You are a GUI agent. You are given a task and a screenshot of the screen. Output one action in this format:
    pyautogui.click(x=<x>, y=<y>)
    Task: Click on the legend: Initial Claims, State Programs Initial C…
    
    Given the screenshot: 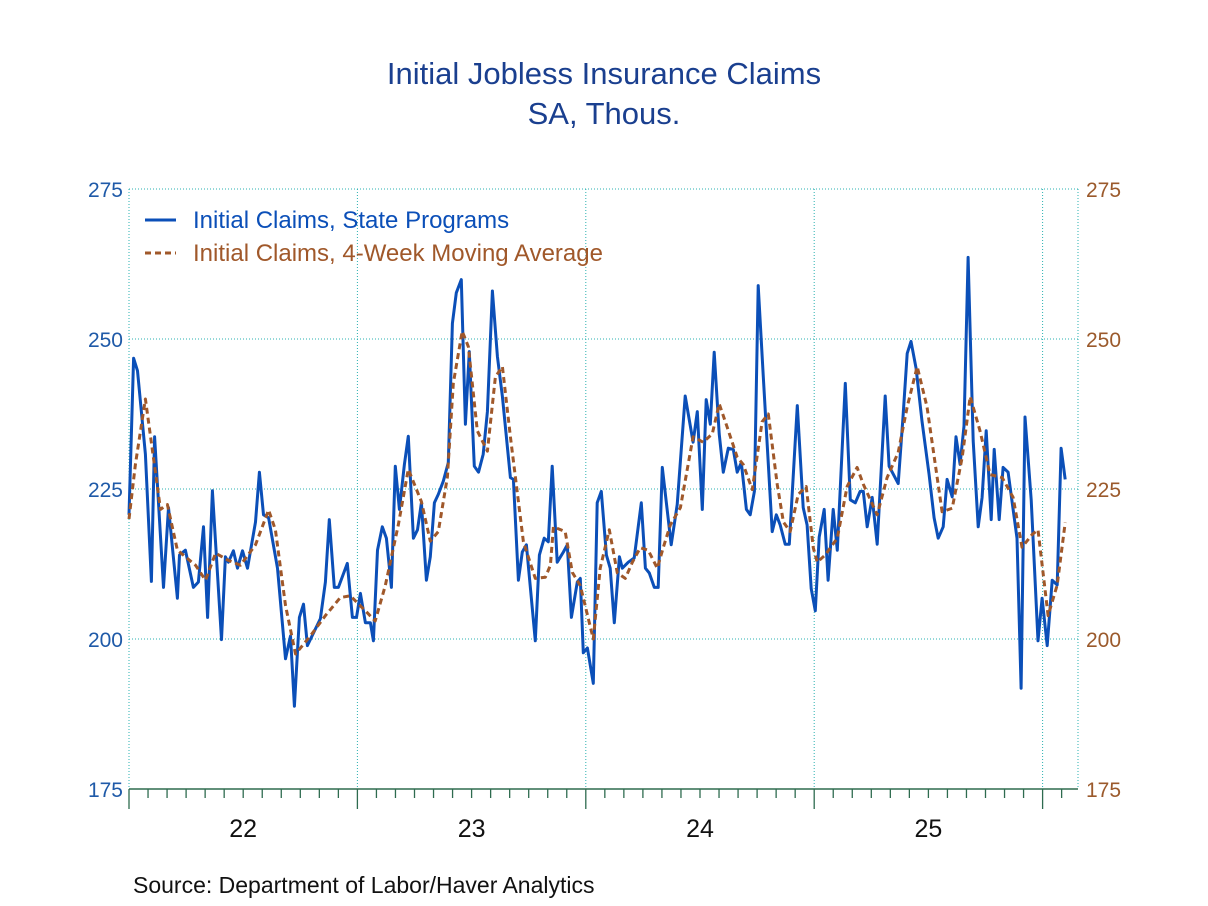 What is the action you would take?
    pyautogui.click(x=374, y=237)
    